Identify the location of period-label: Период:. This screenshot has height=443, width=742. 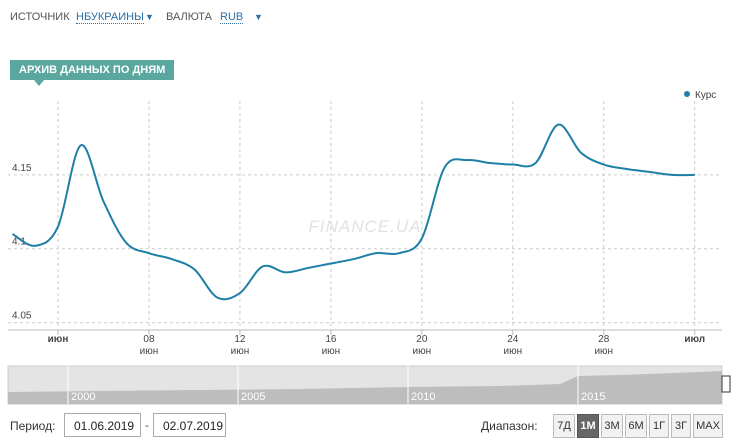
(33, 426).